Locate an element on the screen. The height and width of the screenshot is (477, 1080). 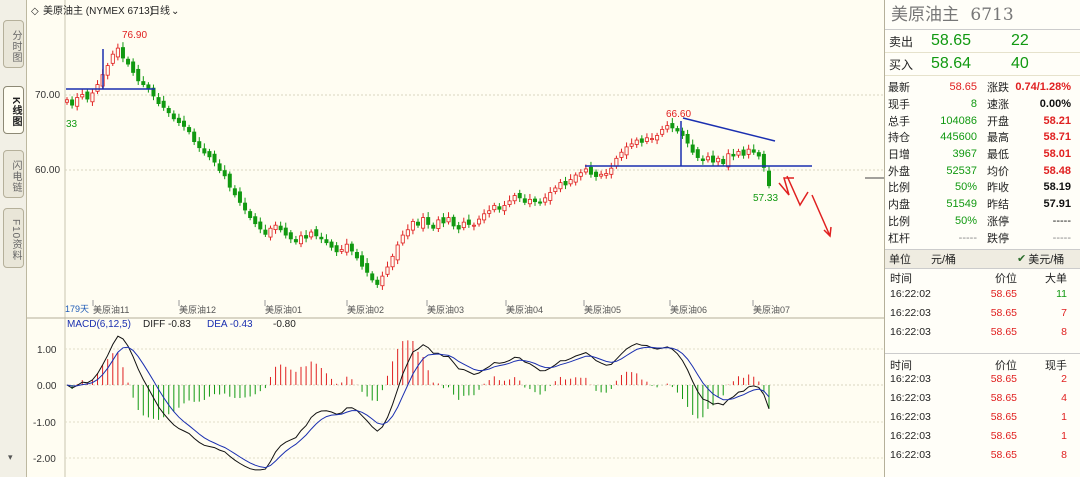
stat-label: 均价 is located at coordinates (998, 171).